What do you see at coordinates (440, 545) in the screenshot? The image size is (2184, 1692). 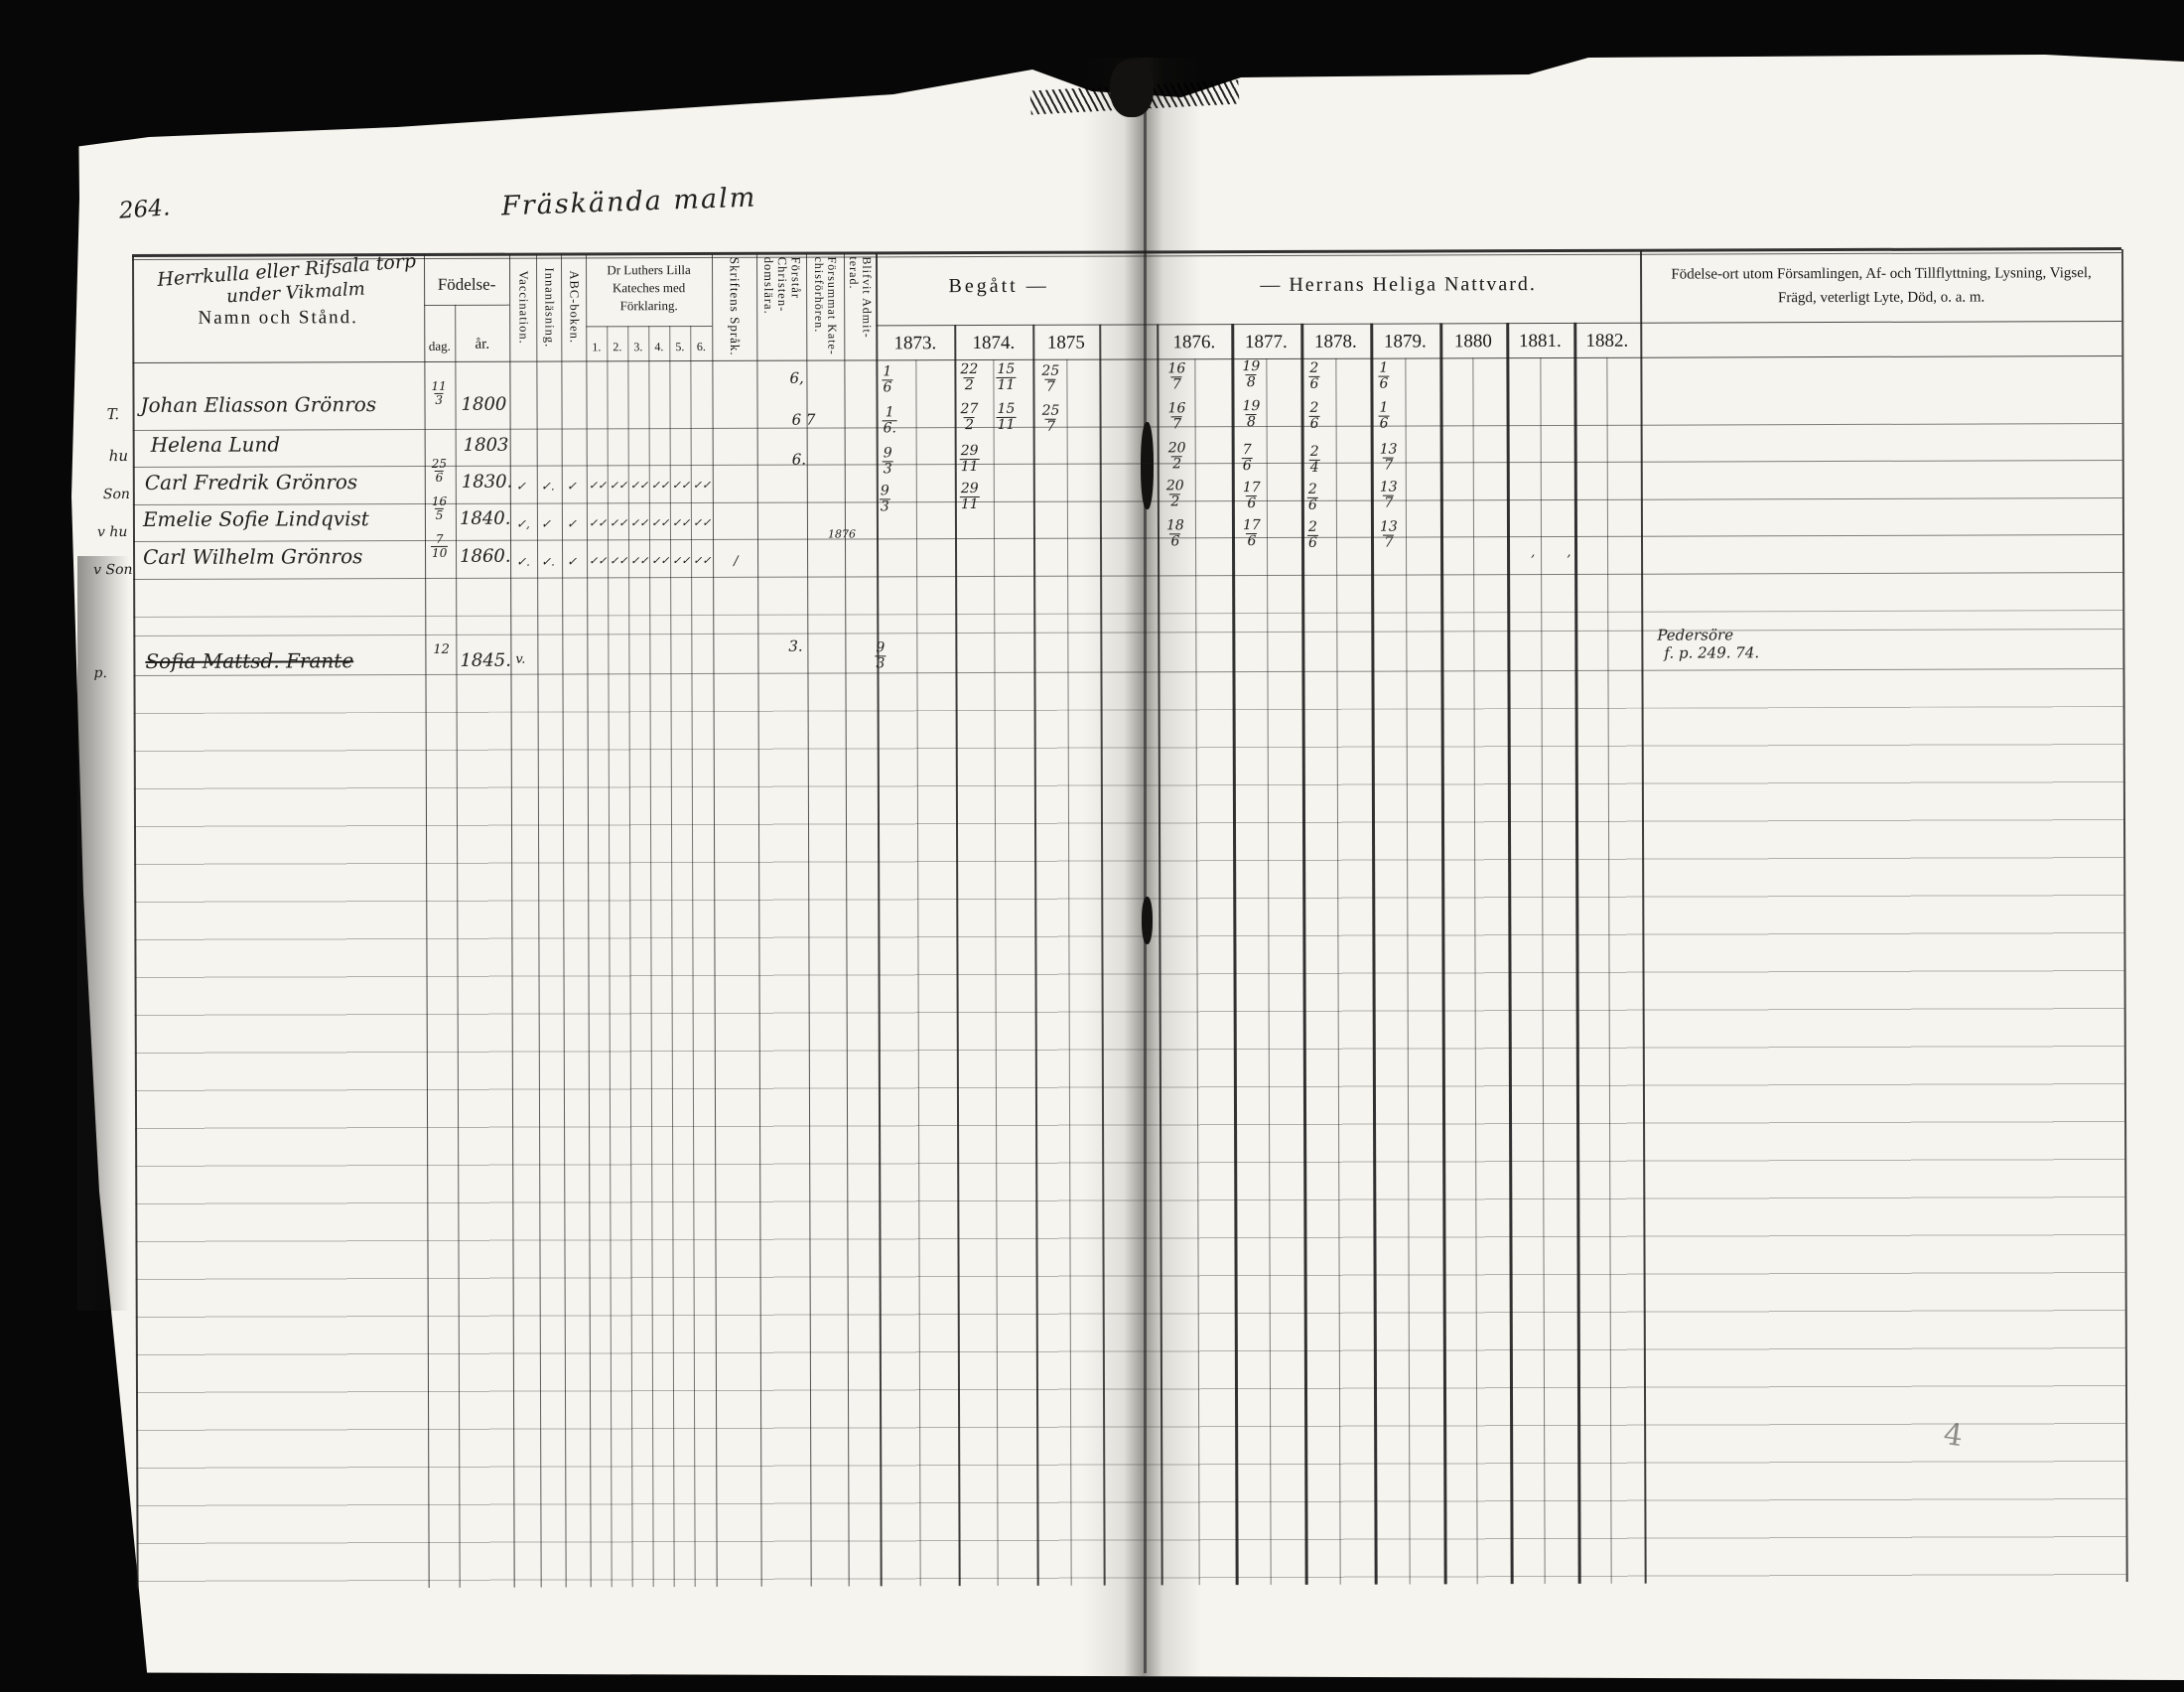 I see `birth-day: 7 10` at bounding box center [440, 545].